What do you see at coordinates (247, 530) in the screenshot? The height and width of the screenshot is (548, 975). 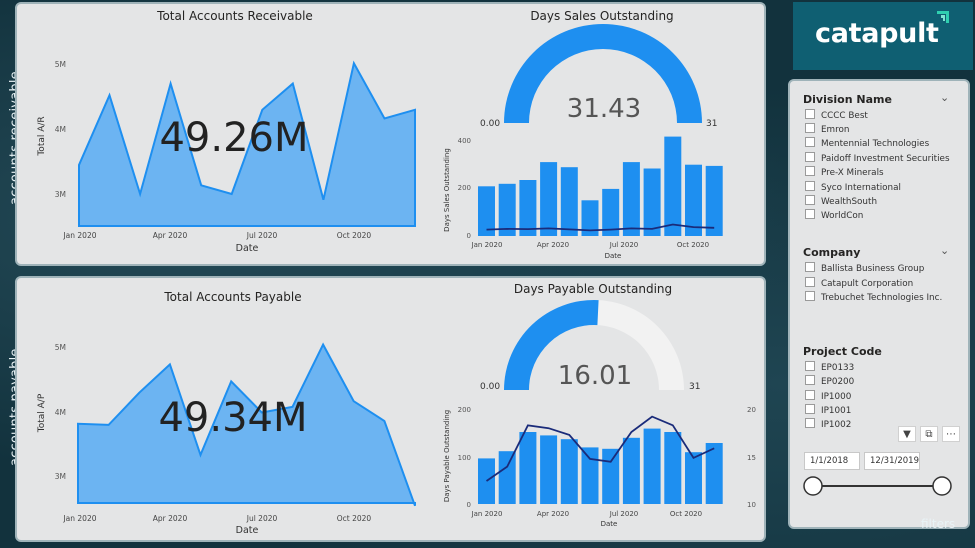 I see `ap-xlabel: Date` at bounding box center [247, 530].